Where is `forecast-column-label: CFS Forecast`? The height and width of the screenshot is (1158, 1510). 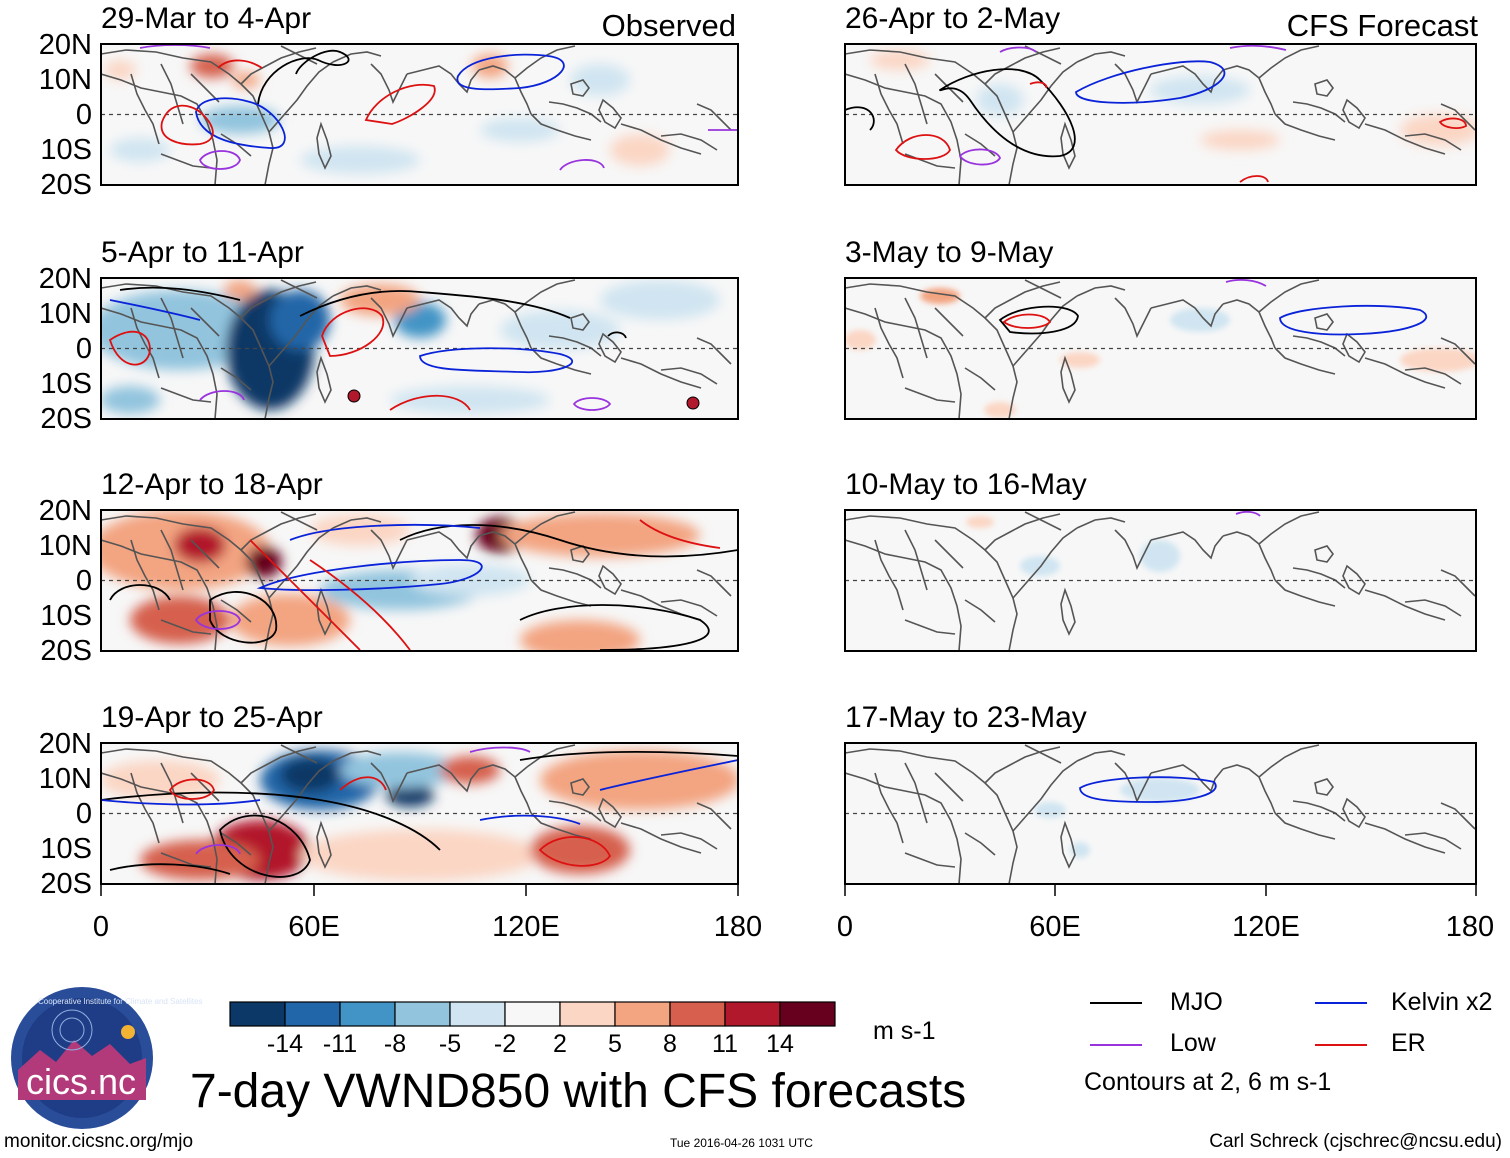
forecast-column-label: CFS Forecast is located at coordinates (1382, 25).